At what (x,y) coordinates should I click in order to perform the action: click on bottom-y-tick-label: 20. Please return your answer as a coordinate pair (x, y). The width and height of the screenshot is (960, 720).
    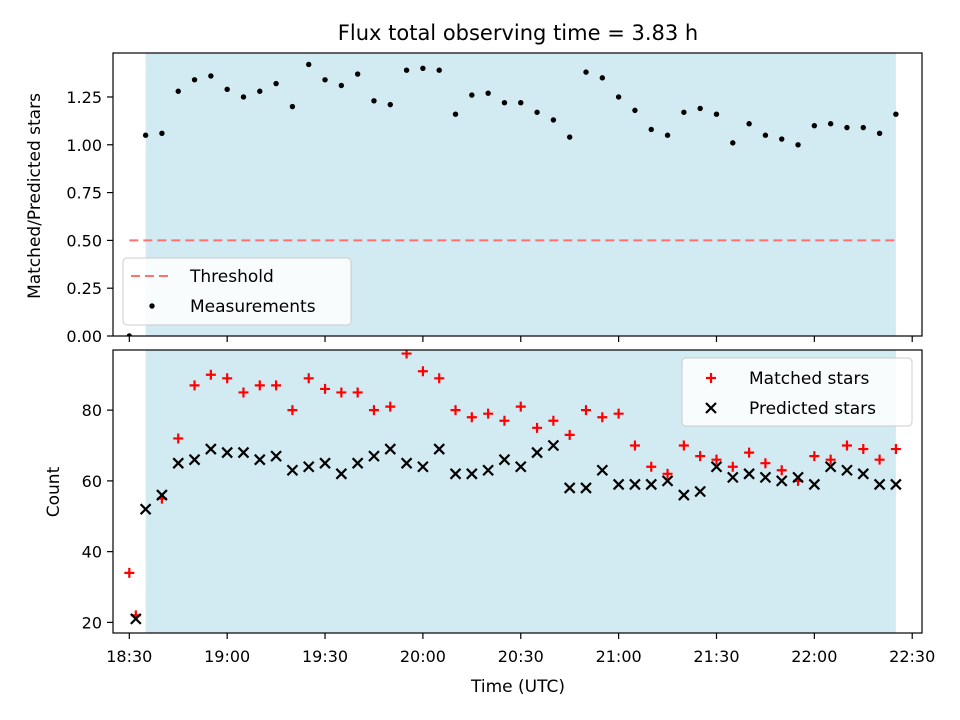
    Looking at the image, I should click on (92, 622).